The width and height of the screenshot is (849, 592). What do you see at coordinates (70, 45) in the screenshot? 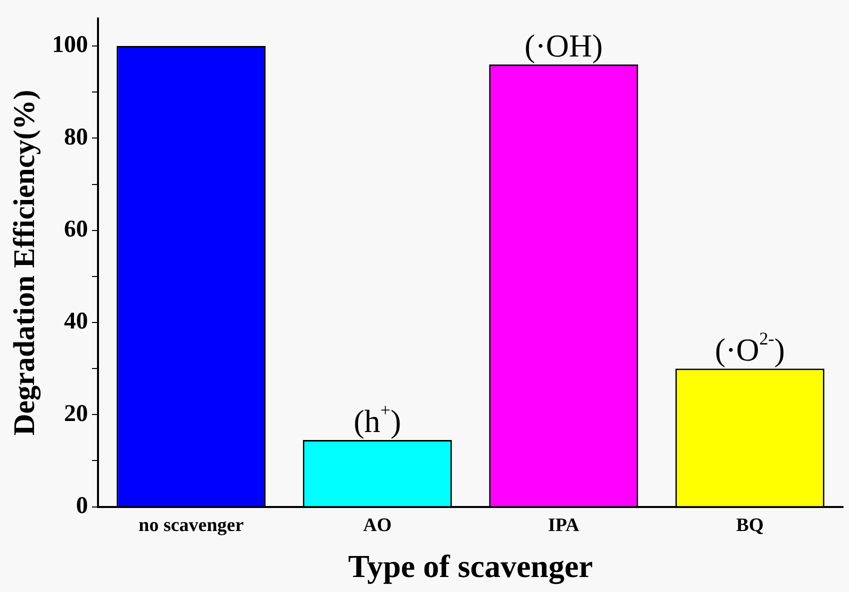
I see `y-tick-label: 100` at bounding box center [70, 45].